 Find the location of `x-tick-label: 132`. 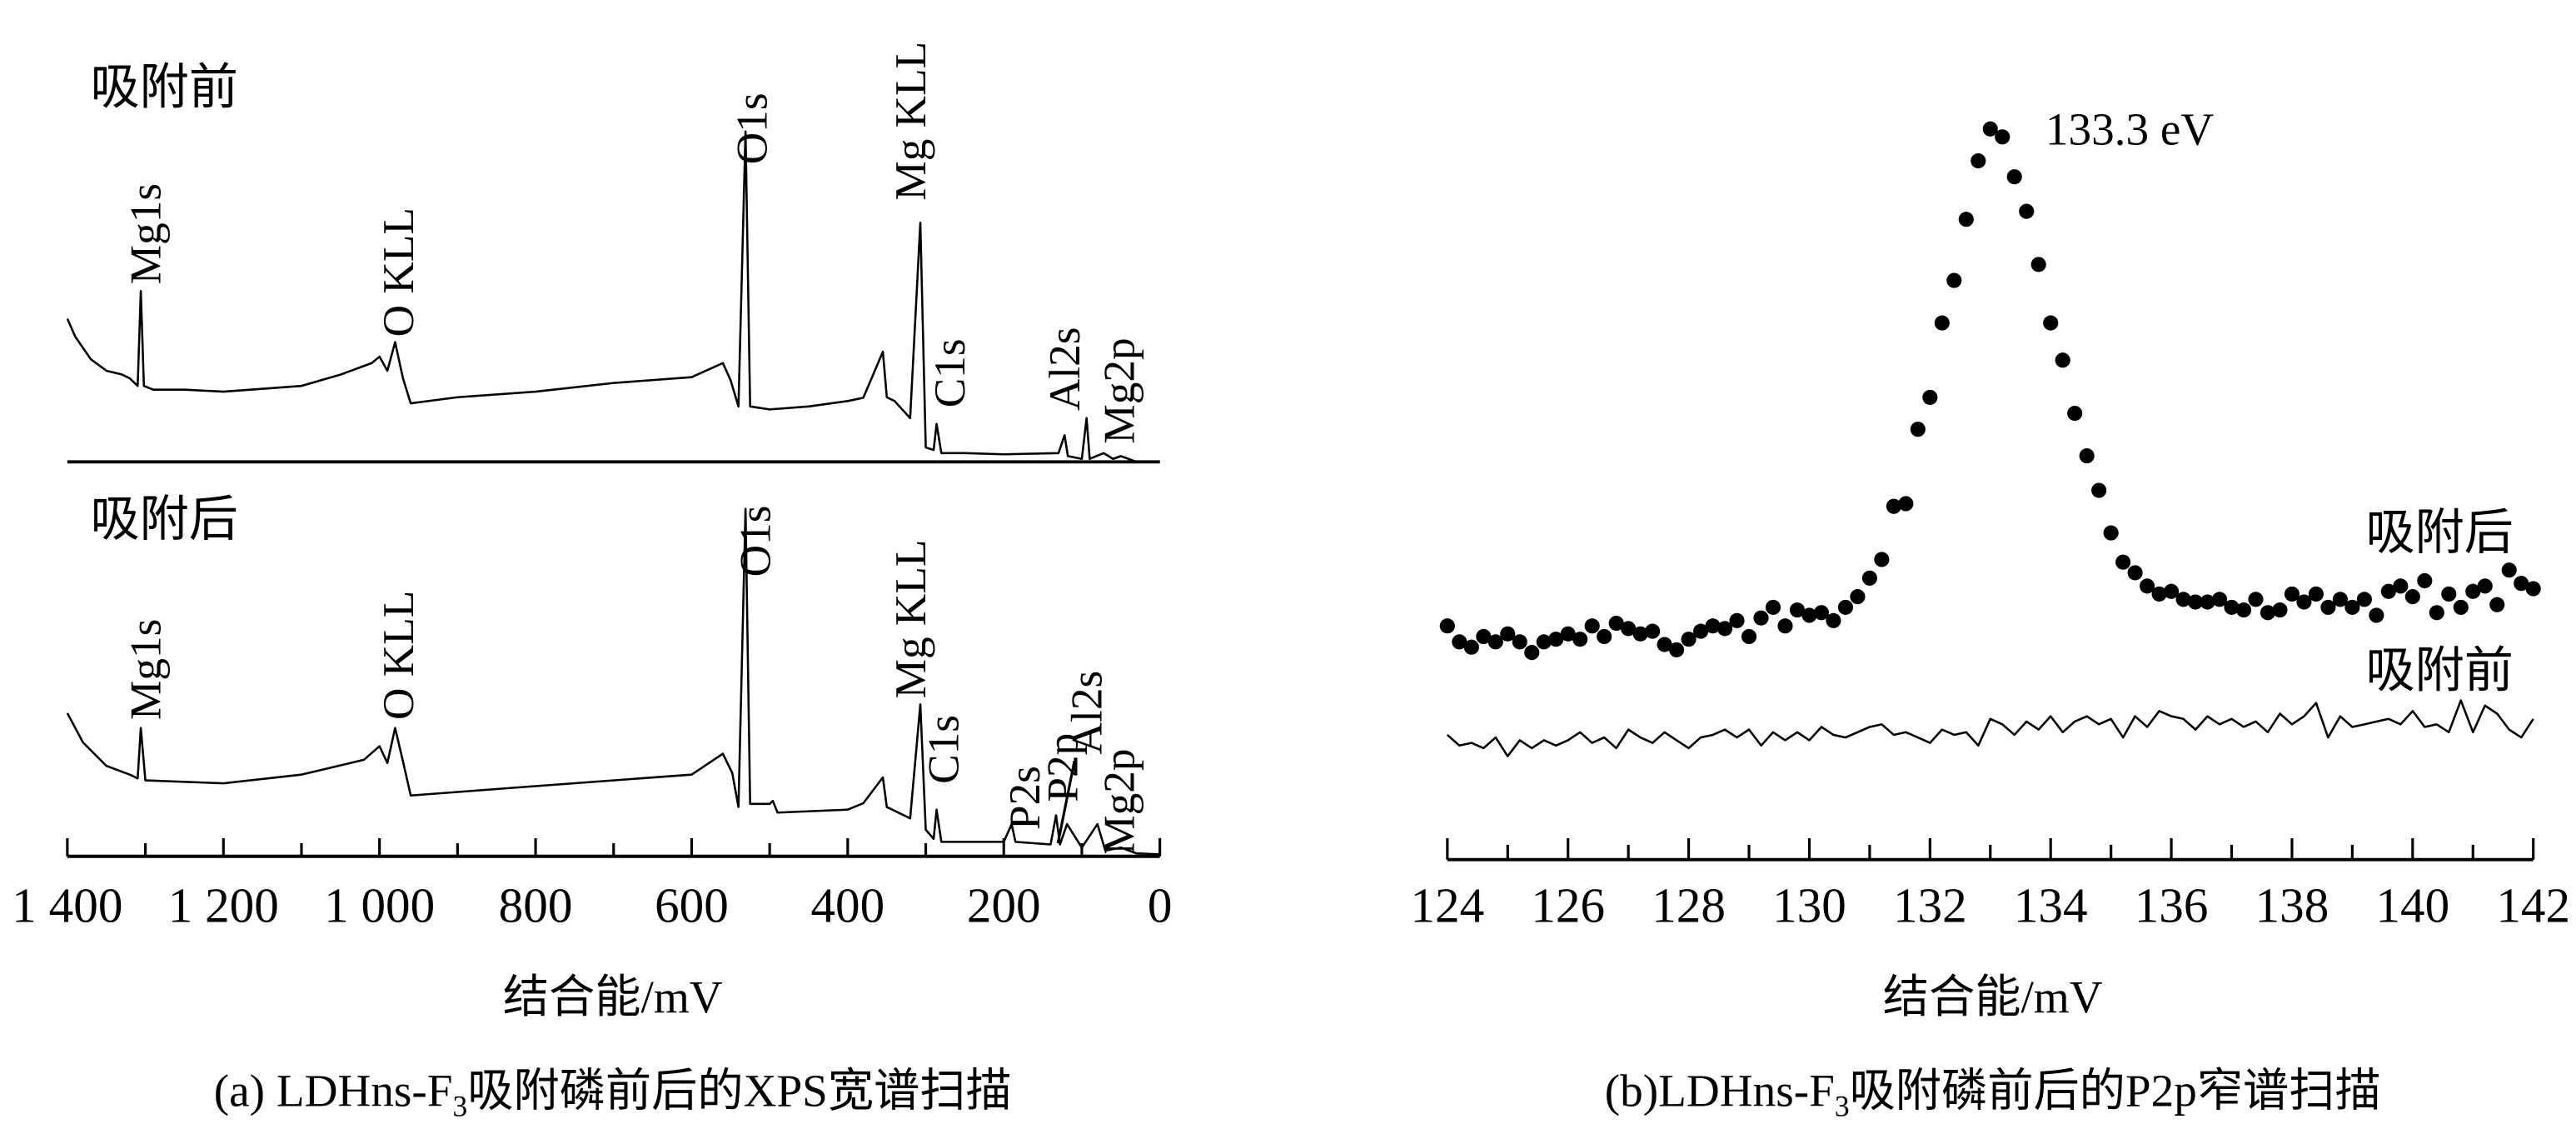

x-tick-label: 132 is located at coordinates (1930, 905).